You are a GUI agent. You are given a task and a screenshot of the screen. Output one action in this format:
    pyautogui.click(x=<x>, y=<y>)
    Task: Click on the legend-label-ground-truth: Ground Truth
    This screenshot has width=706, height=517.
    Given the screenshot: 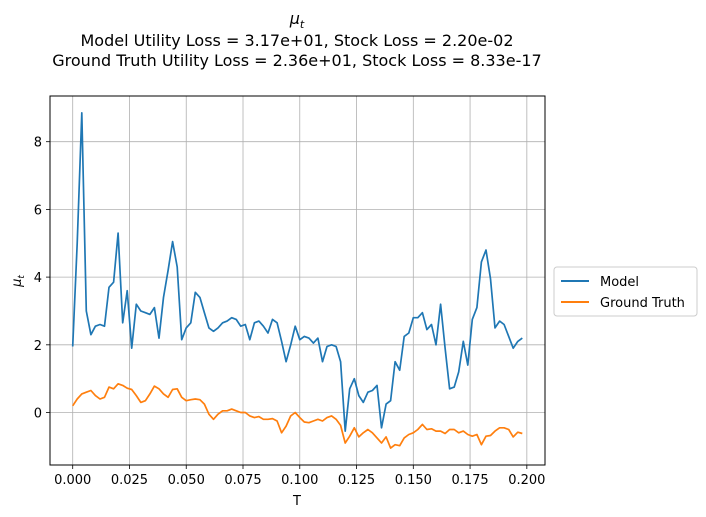 What is the action you would take?
    pyautogui.click(x=642, y=303)
    